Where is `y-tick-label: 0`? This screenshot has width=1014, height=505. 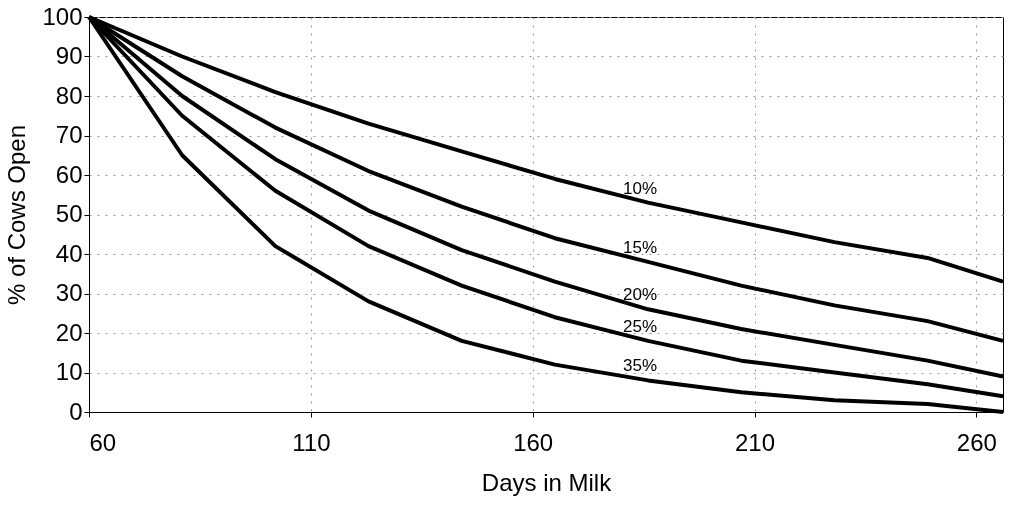 y-tick-label: 0 is located at coordinates (76, 411).